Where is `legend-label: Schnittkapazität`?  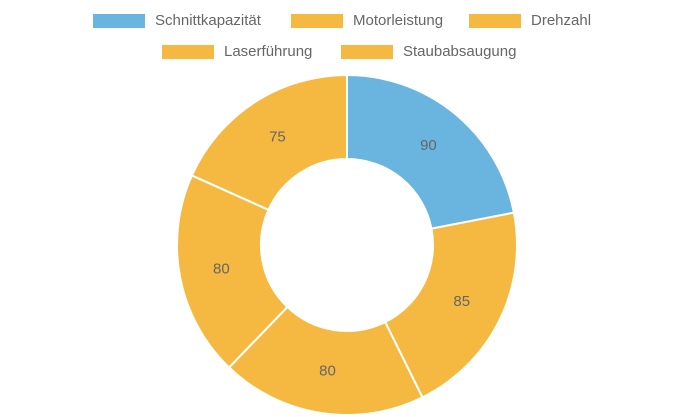
legend-label: Schnittkapazität is located at coordinates (208, 20).